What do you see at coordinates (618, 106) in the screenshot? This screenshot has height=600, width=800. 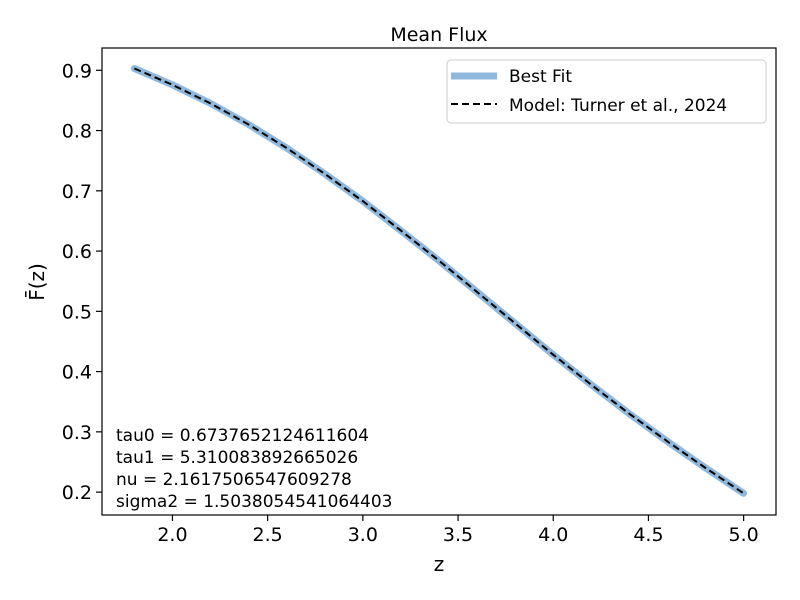 I see `legend-label-model: Model: Turner et al., 2024` at bounding box center [618, 106].